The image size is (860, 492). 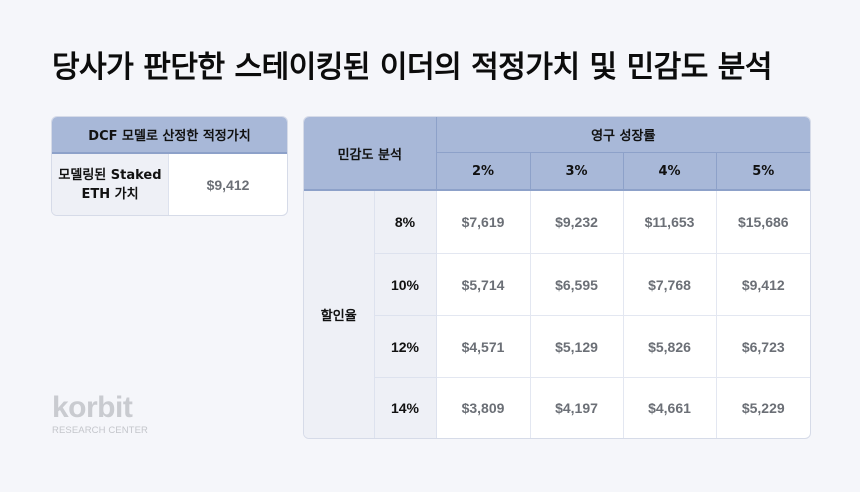 What do you see at coordinates (670, 222) in the screenshot?
I see `table-cell: $11,653` at bounding box center [670, 222].